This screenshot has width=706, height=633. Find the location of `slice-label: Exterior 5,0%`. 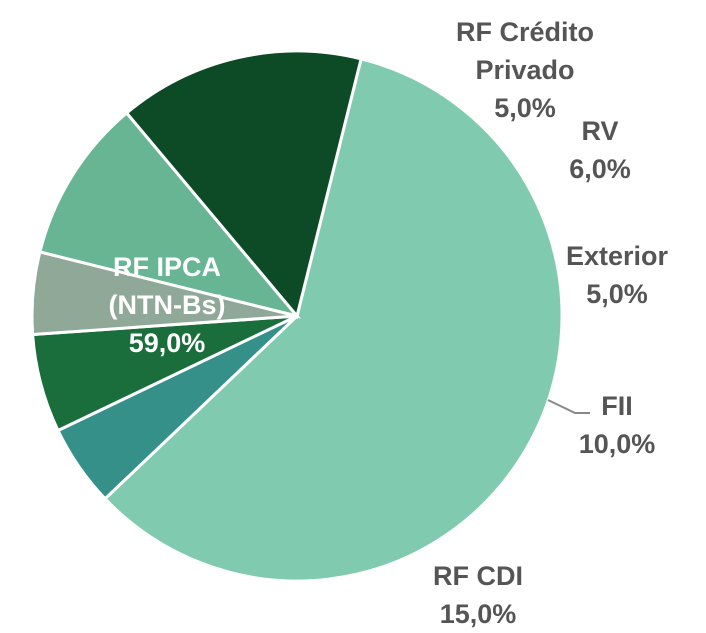

slice-label: Exterior 5,0% is located at coordinates (617, 275).